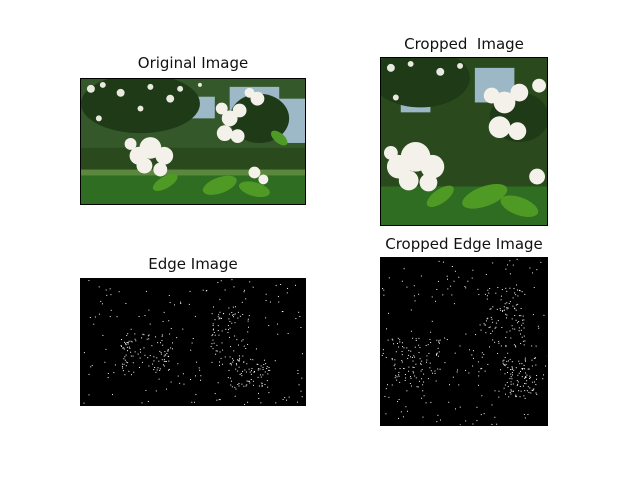 The height and width of the screenshot is (478, 640). I want to click on edge-image, so click(193, 342).